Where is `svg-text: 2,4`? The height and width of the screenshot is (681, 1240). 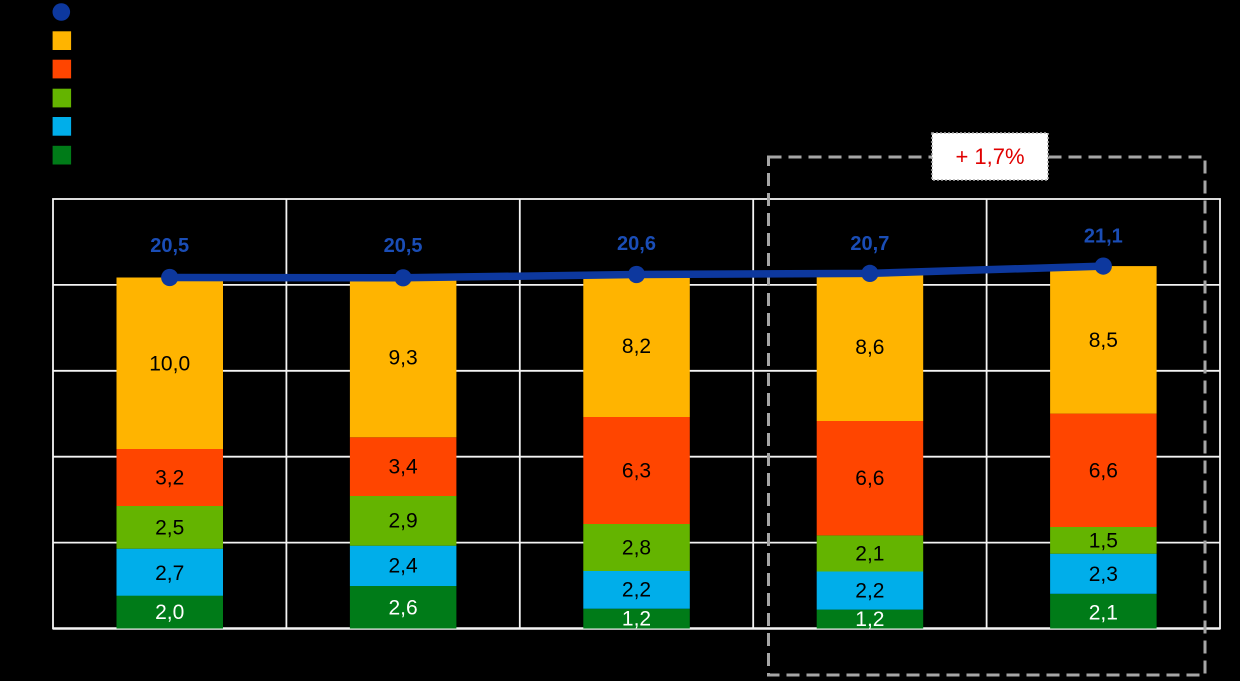
svg-text: 2,4 is located at coordinates (403, 566).